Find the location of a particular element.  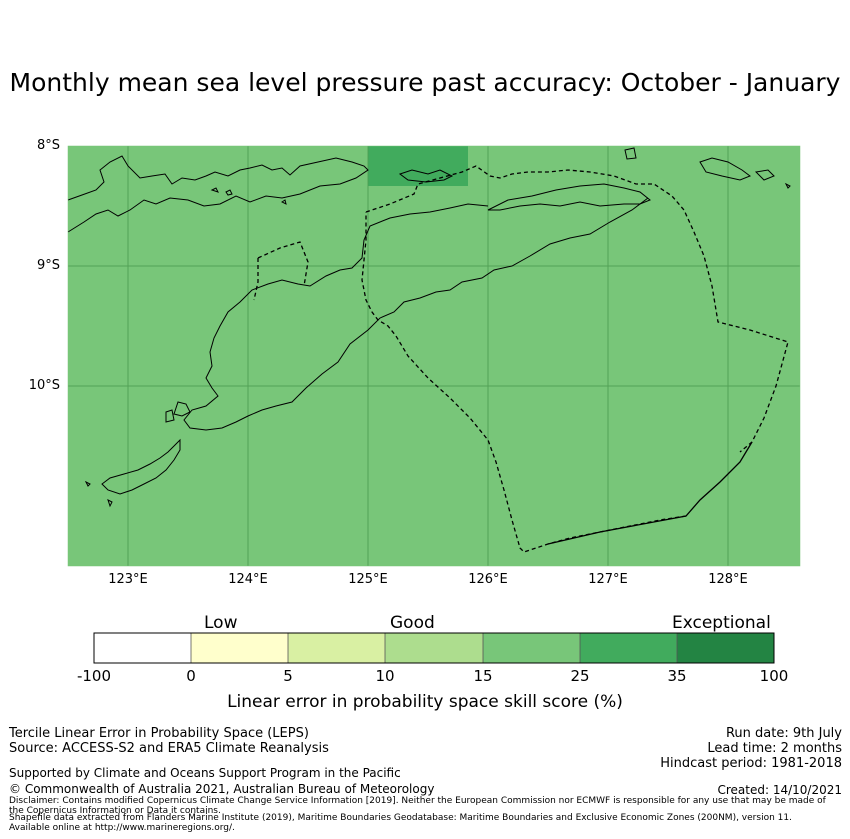

lon-label-126e: 126°E is located at coordinates (488, 579).